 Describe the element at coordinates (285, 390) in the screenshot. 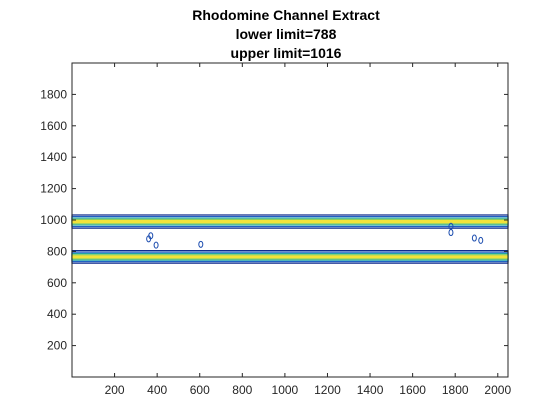

I see `x-tick-label: 1000` at that location.